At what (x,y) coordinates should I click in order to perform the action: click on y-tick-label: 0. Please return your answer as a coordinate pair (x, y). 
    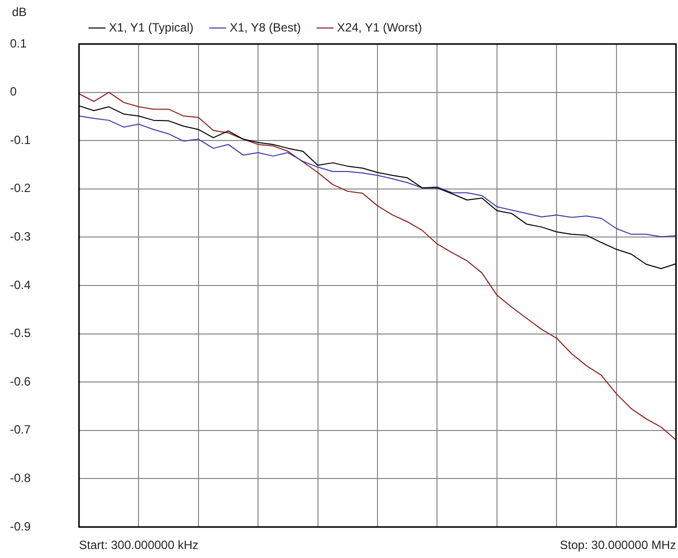
    Looking at the image, I should click on (13, 91).